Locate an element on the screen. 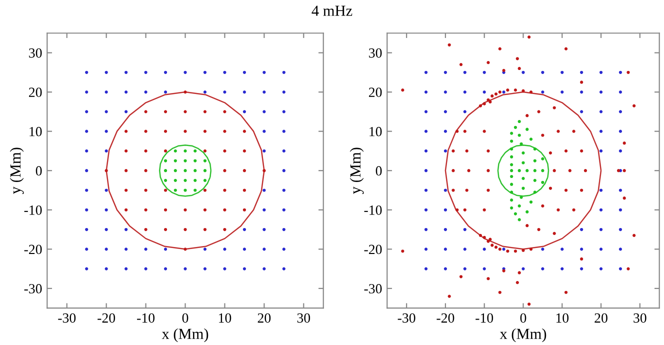 This screenshot has height=345, width=664. y-tick-label: 30 is located at coordinates (35, 53).